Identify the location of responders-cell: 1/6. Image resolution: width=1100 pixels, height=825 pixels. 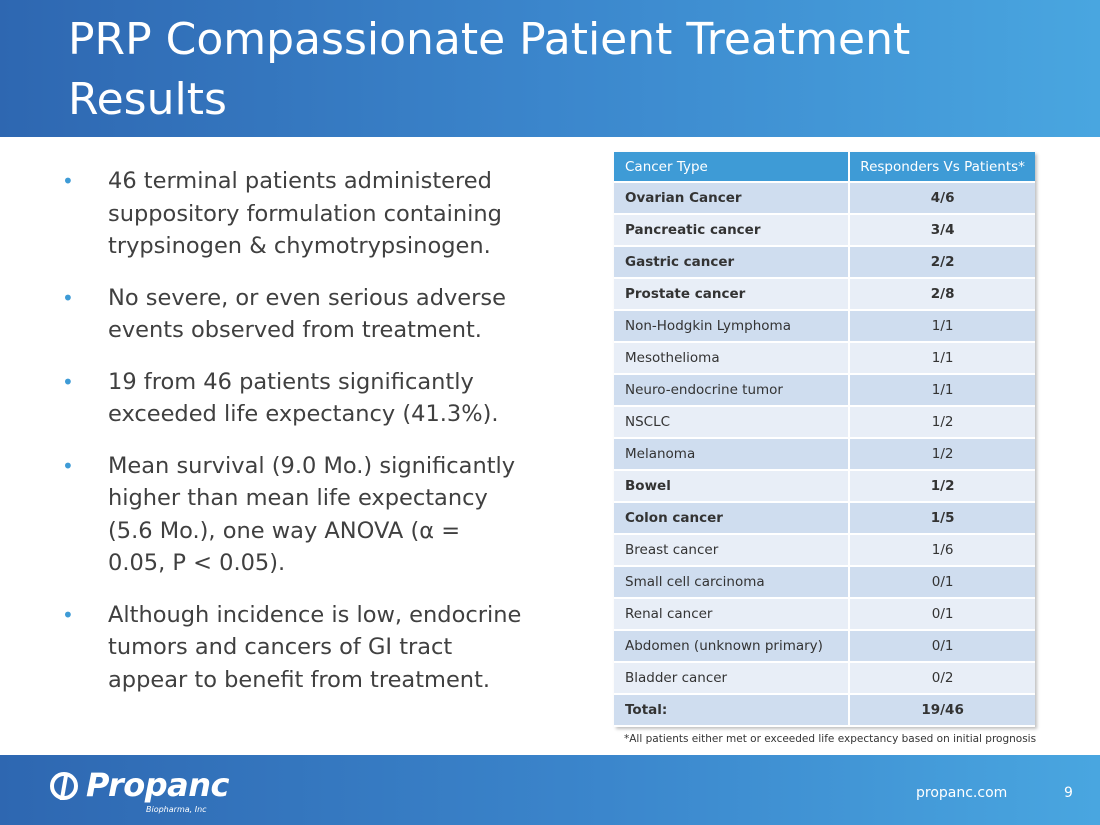
(941, 551).